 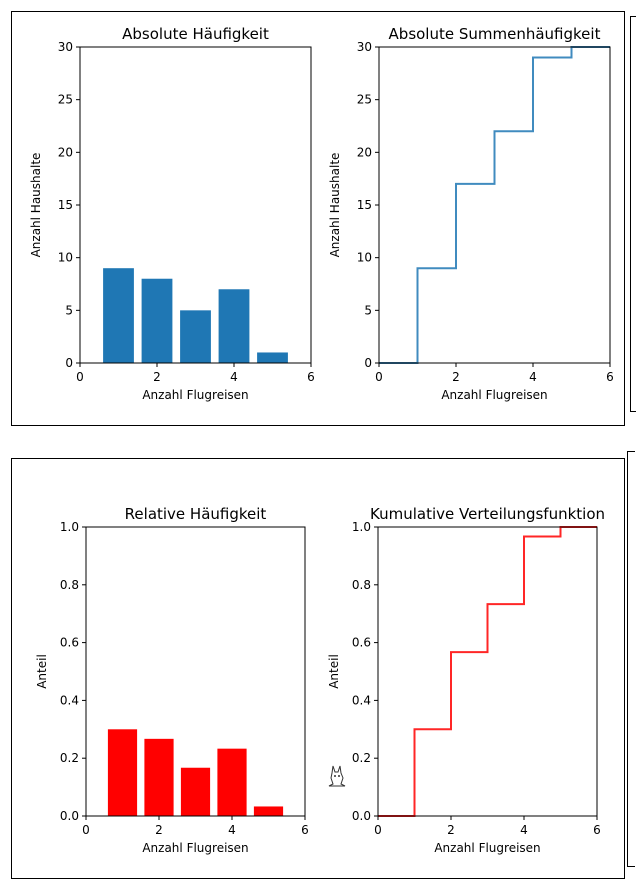 I want to click on chart-title: Absolute Summenhäufigkeit, so click(x=495, y=34).